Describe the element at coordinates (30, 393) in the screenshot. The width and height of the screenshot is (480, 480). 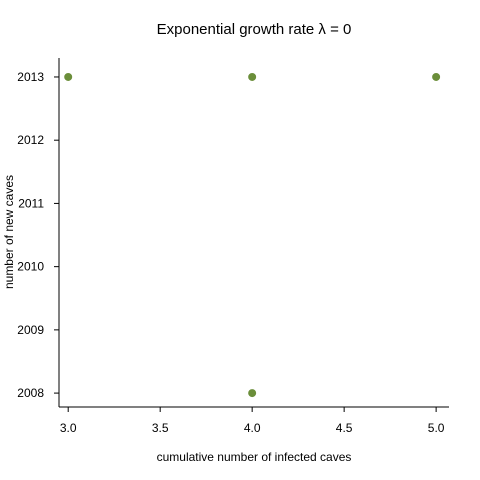
I see `y-tick-label: 2008` at that location.